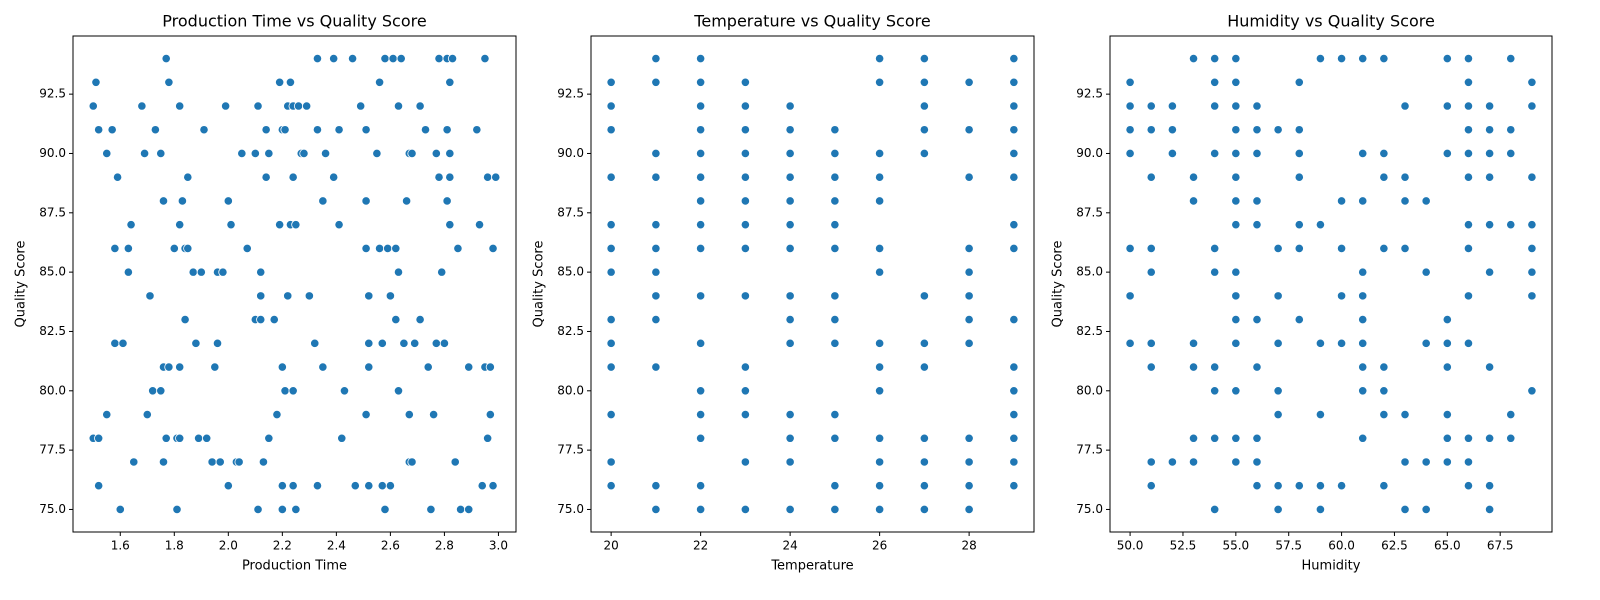 The image size is (1600, 600). Describe the element at coordinates (498, 546) in the screenshot. I see `x-tick-label: 3.0` at that location.